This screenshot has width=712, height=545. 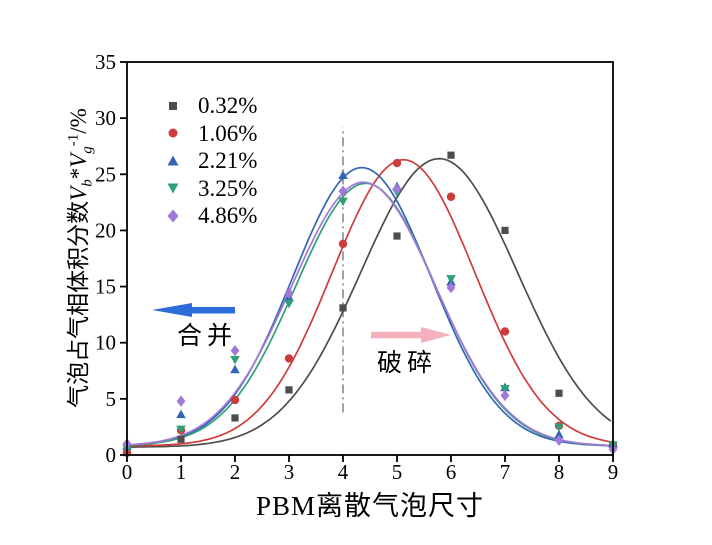 What do you see at coordinates (407, 363) in the screenshot?
I see `break-annotation-label: 破碎` at bounding box center [407, 363].